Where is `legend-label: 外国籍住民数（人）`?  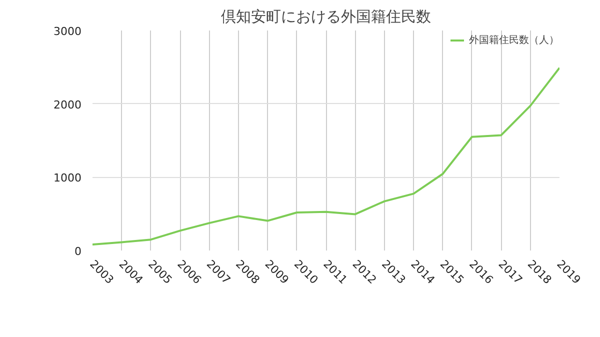 legend-label: 外国籍住民数（人） is located at coordinates (514, 40).